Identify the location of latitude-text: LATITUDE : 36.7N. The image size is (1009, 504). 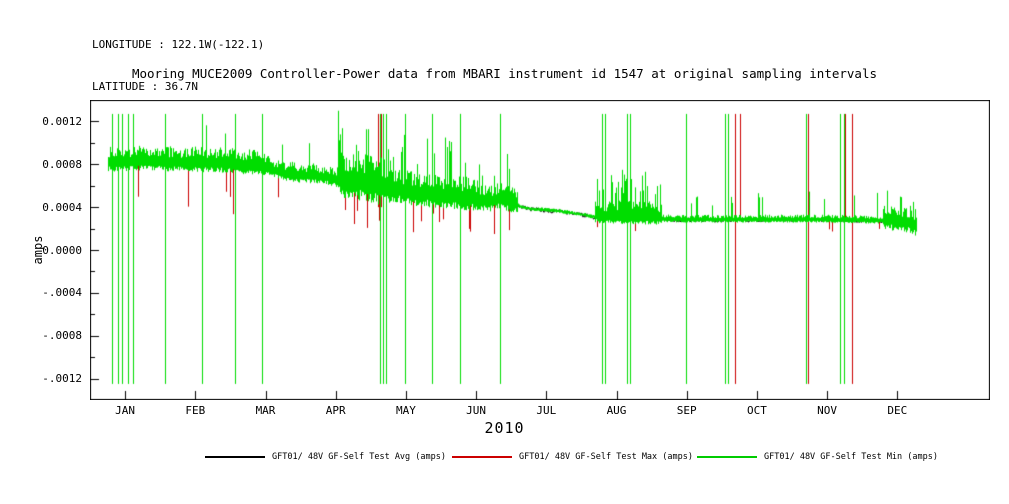
(145, 86).